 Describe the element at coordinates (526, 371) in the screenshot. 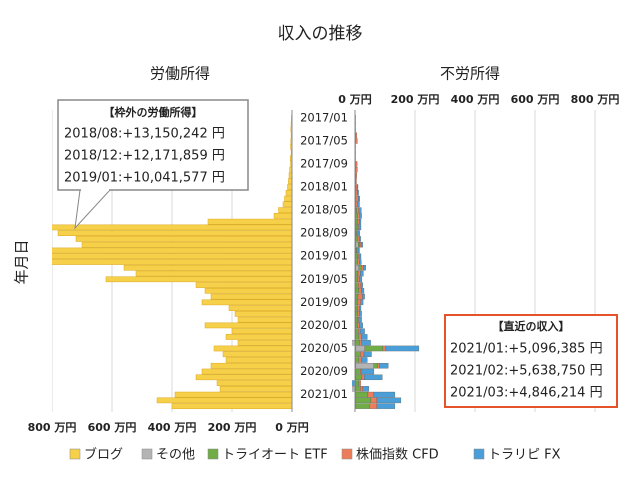

I see `callout-line: 2021/02:+5,638,750 円` at that location.